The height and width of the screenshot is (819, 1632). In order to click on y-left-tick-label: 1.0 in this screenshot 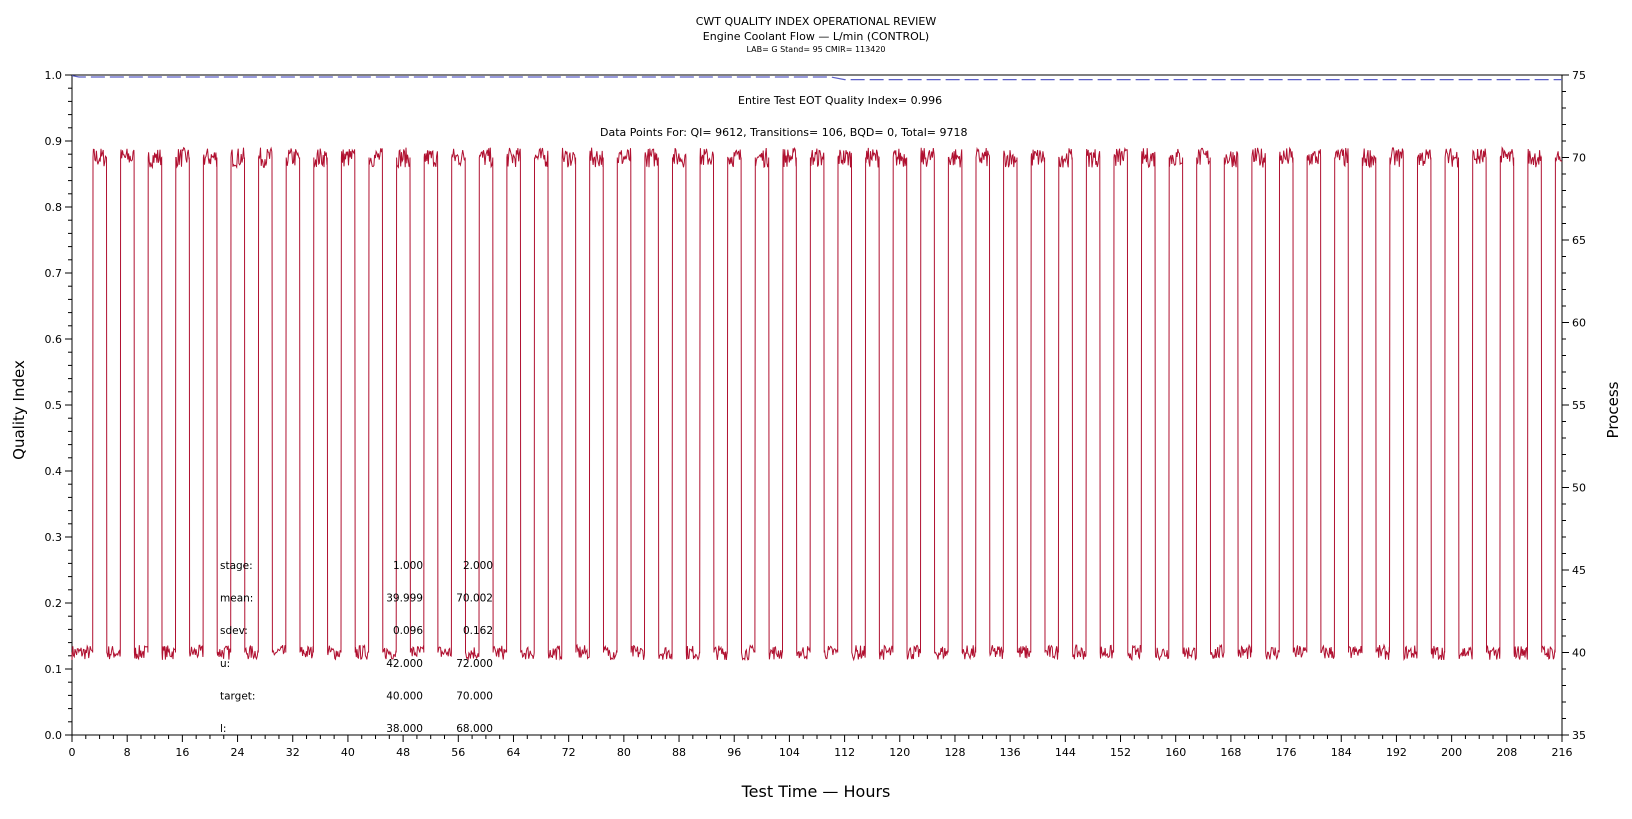, I will do `click(54, 75)`.